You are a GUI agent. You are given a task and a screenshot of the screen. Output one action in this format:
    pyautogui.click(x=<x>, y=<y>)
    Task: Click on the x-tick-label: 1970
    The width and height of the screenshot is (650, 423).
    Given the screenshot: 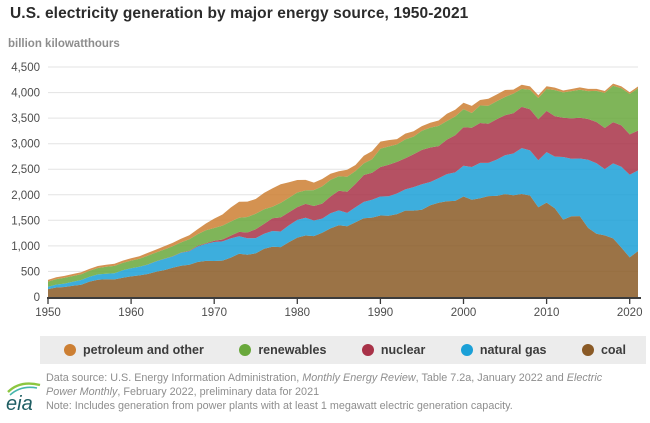 What is the action you would take?
    pyautogui.click(x=214, y=313)
    